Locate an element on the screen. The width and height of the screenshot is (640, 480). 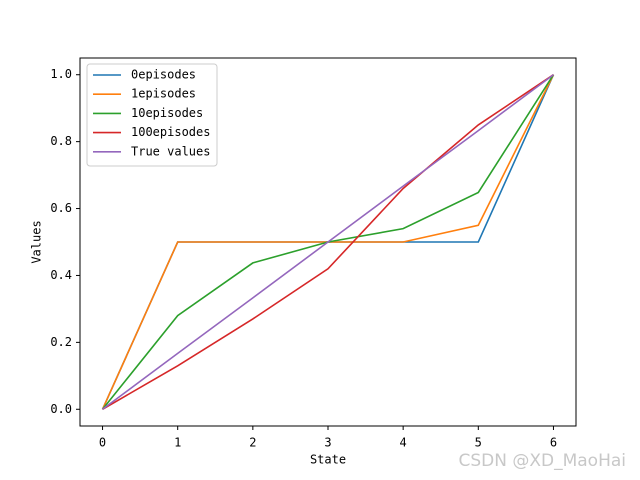
x-tick-label: 5 is located at coordinates (478, 443).